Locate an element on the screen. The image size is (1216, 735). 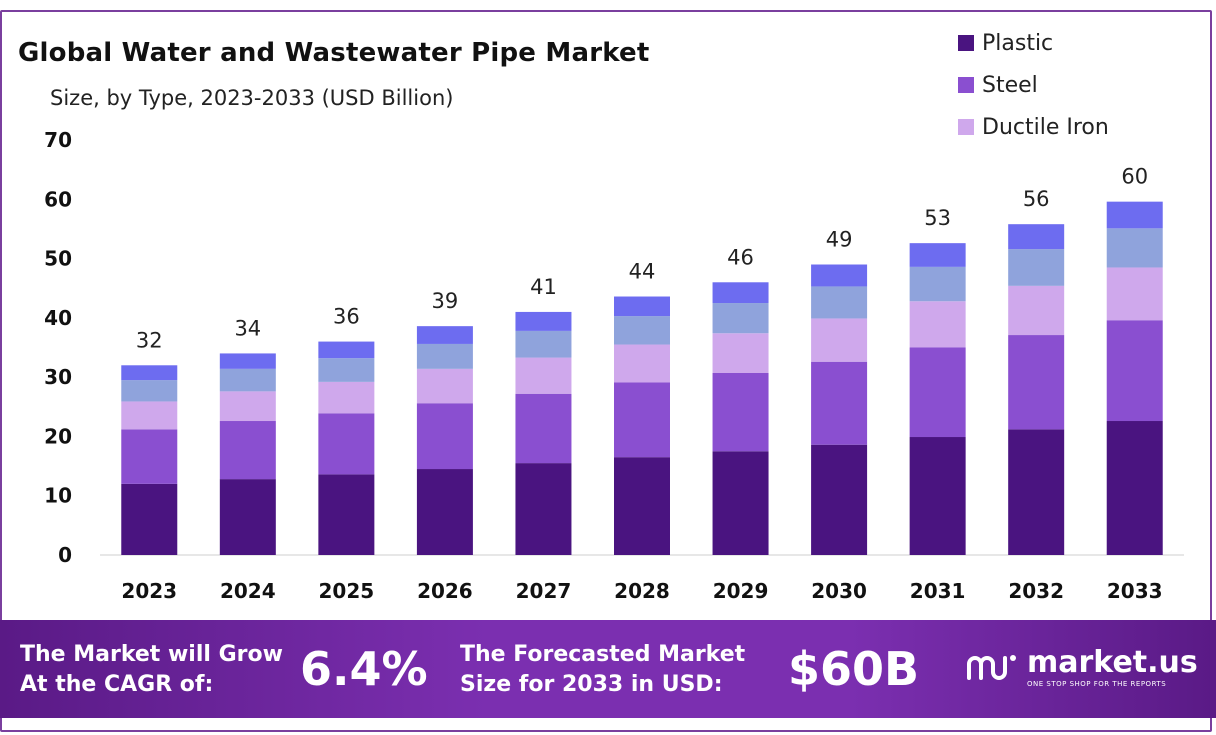
x-tick-label: 2023 is located at coordinates (149, 591).